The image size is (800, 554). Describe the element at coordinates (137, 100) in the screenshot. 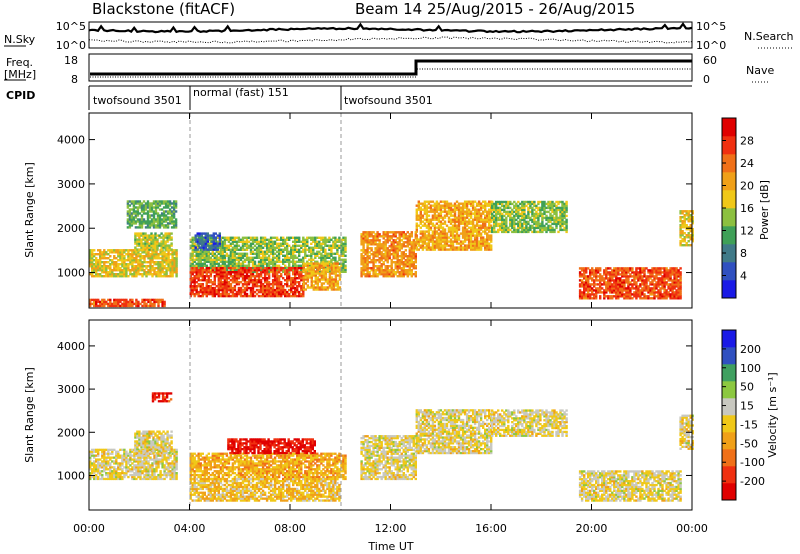

I see `cpid-segment-0: twofsound 3501` at that location.